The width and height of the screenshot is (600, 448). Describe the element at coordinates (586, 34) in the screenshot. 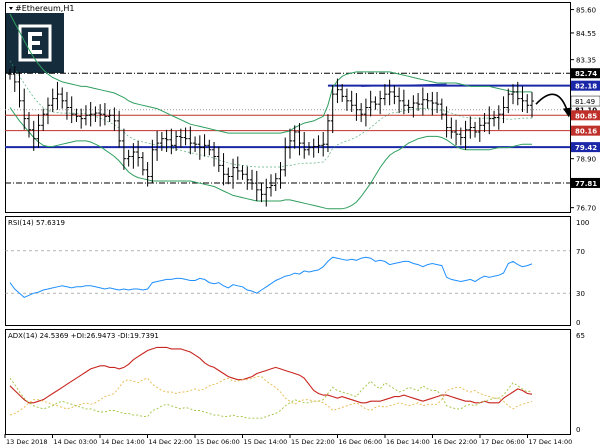

I see `price-axis-tick-label-1: 84.55` at that location.